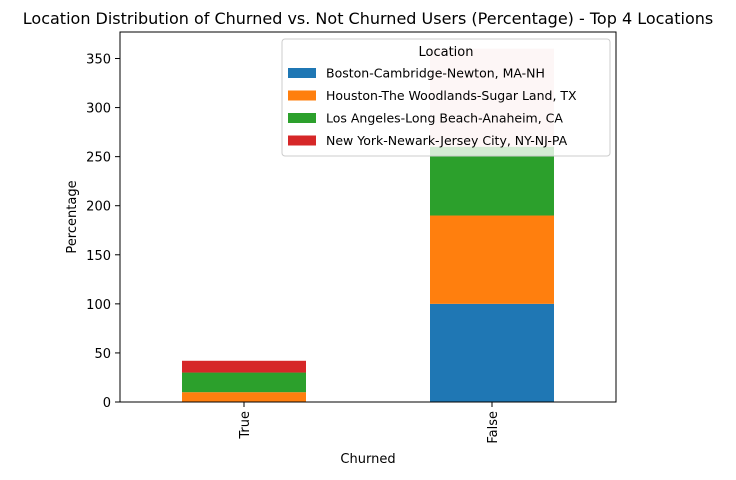  Describe the element at coordinates (98, 109) in the screenshot. I see `y-tick-label: 300` at that location.